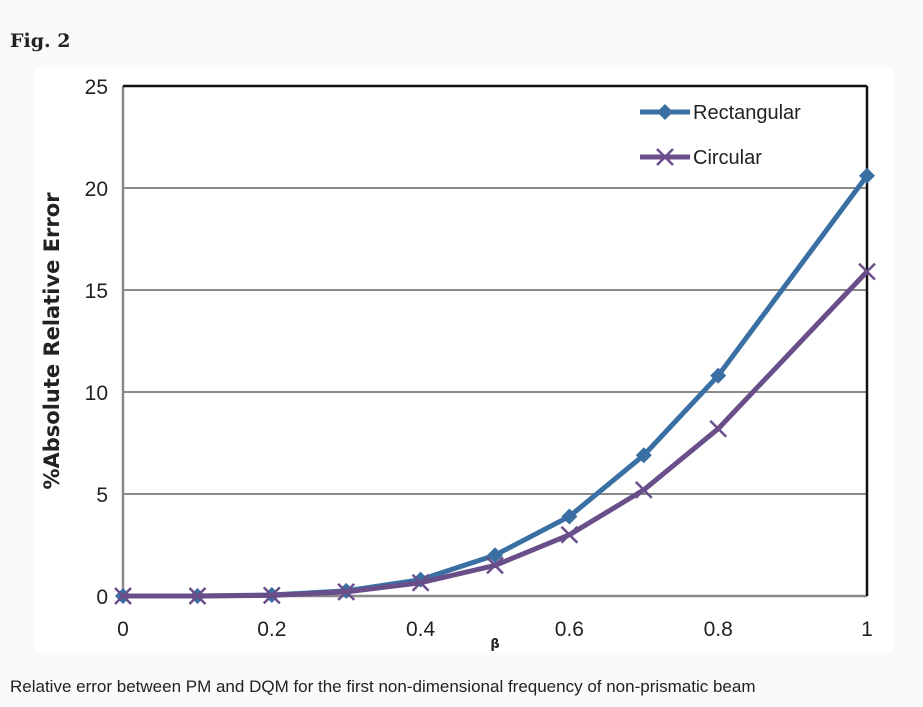  What do you see at coordinates (102, 495) in the screenshot?
I see `y-tick-label: 5` at bounding box center [102, 495].